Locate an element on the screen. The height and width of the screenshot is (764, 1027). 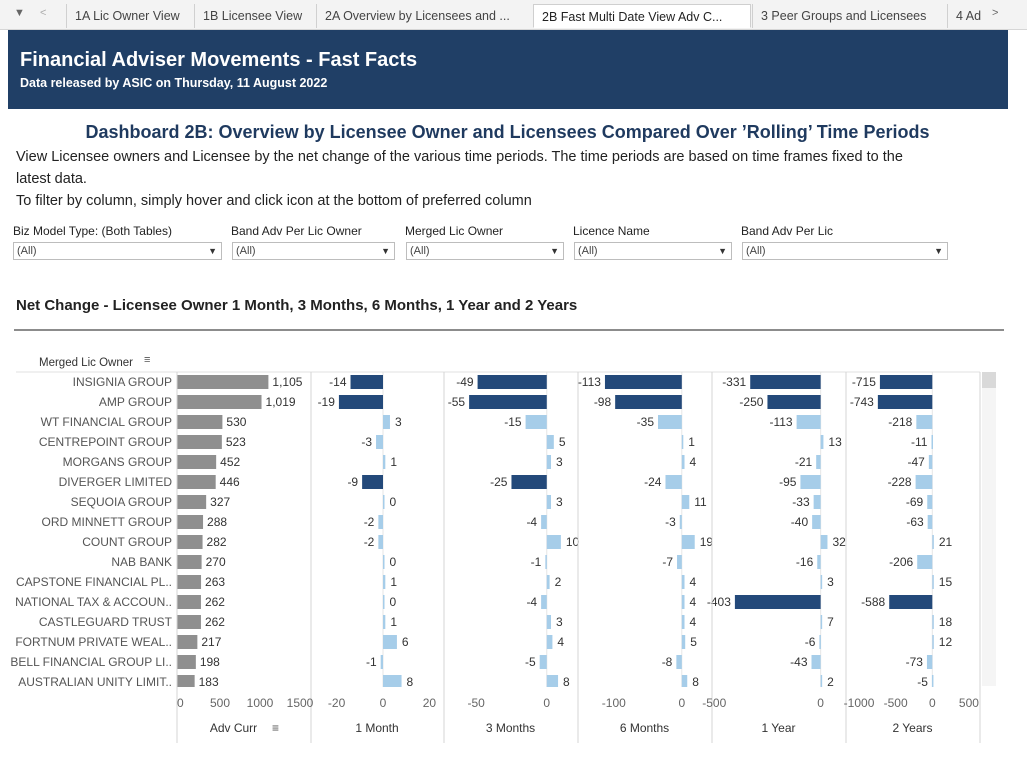
dropdown-arrow-icon: ▼ is located at coordinates (722, 251).